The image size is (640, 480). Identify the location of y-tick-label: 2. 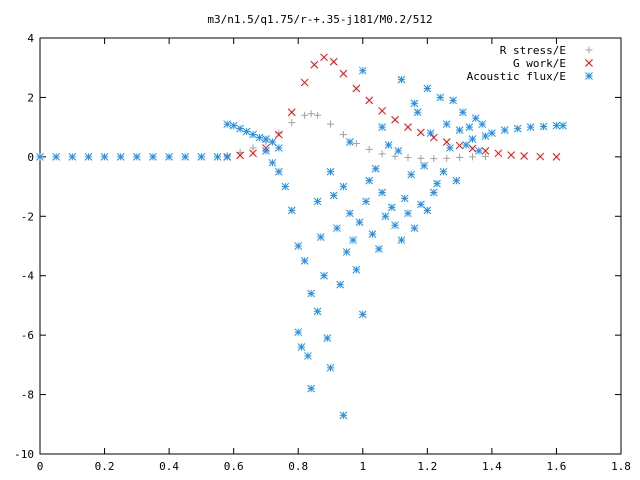
(30, 97).